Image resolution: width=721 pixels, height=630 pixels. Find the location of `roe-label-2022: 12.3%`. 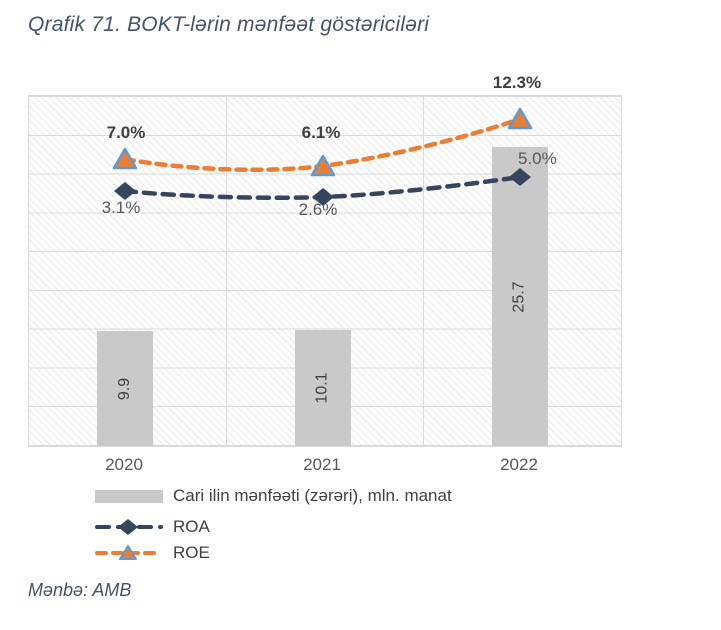

roe-label-2022: 12.3% is located at coordinates (517, 82).